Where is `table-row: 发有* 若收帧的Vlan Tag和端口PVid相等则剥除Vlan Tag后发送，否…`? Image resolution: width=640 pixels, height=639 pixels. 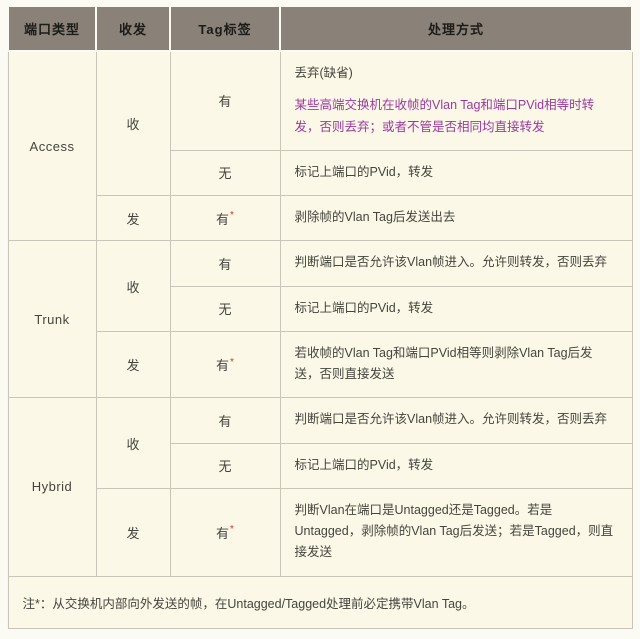 table-row: 发有* 若收帧的Vlan Tag和端口PVid相等则剥除Vlan Tag后发送，否… is located at coordinates (320, 364).